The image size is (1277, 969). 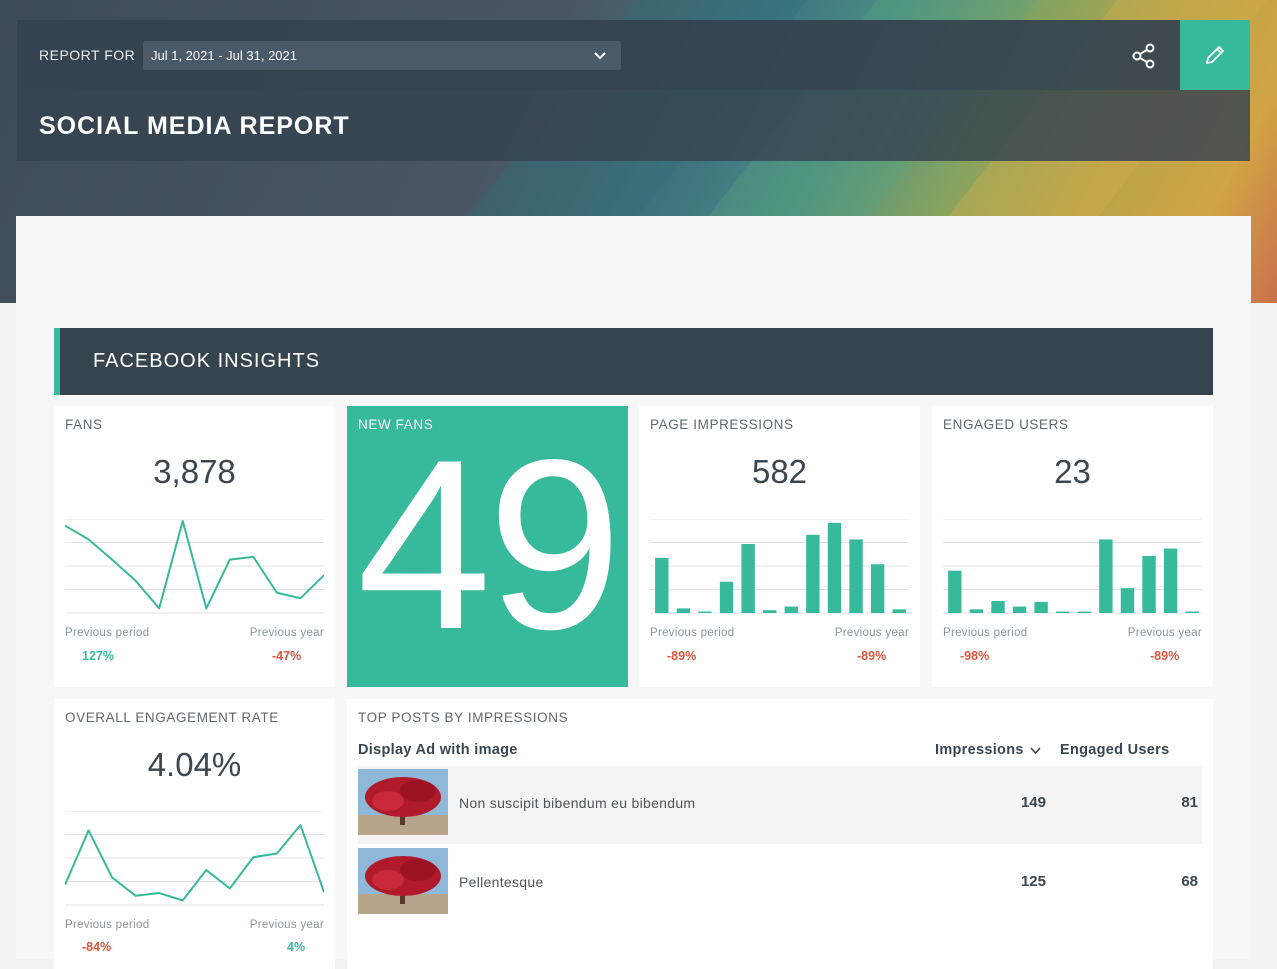 I want to click on date-range-select: Jul 1, 2021 - Jul 31, 2021, so click(x=382, y=55).